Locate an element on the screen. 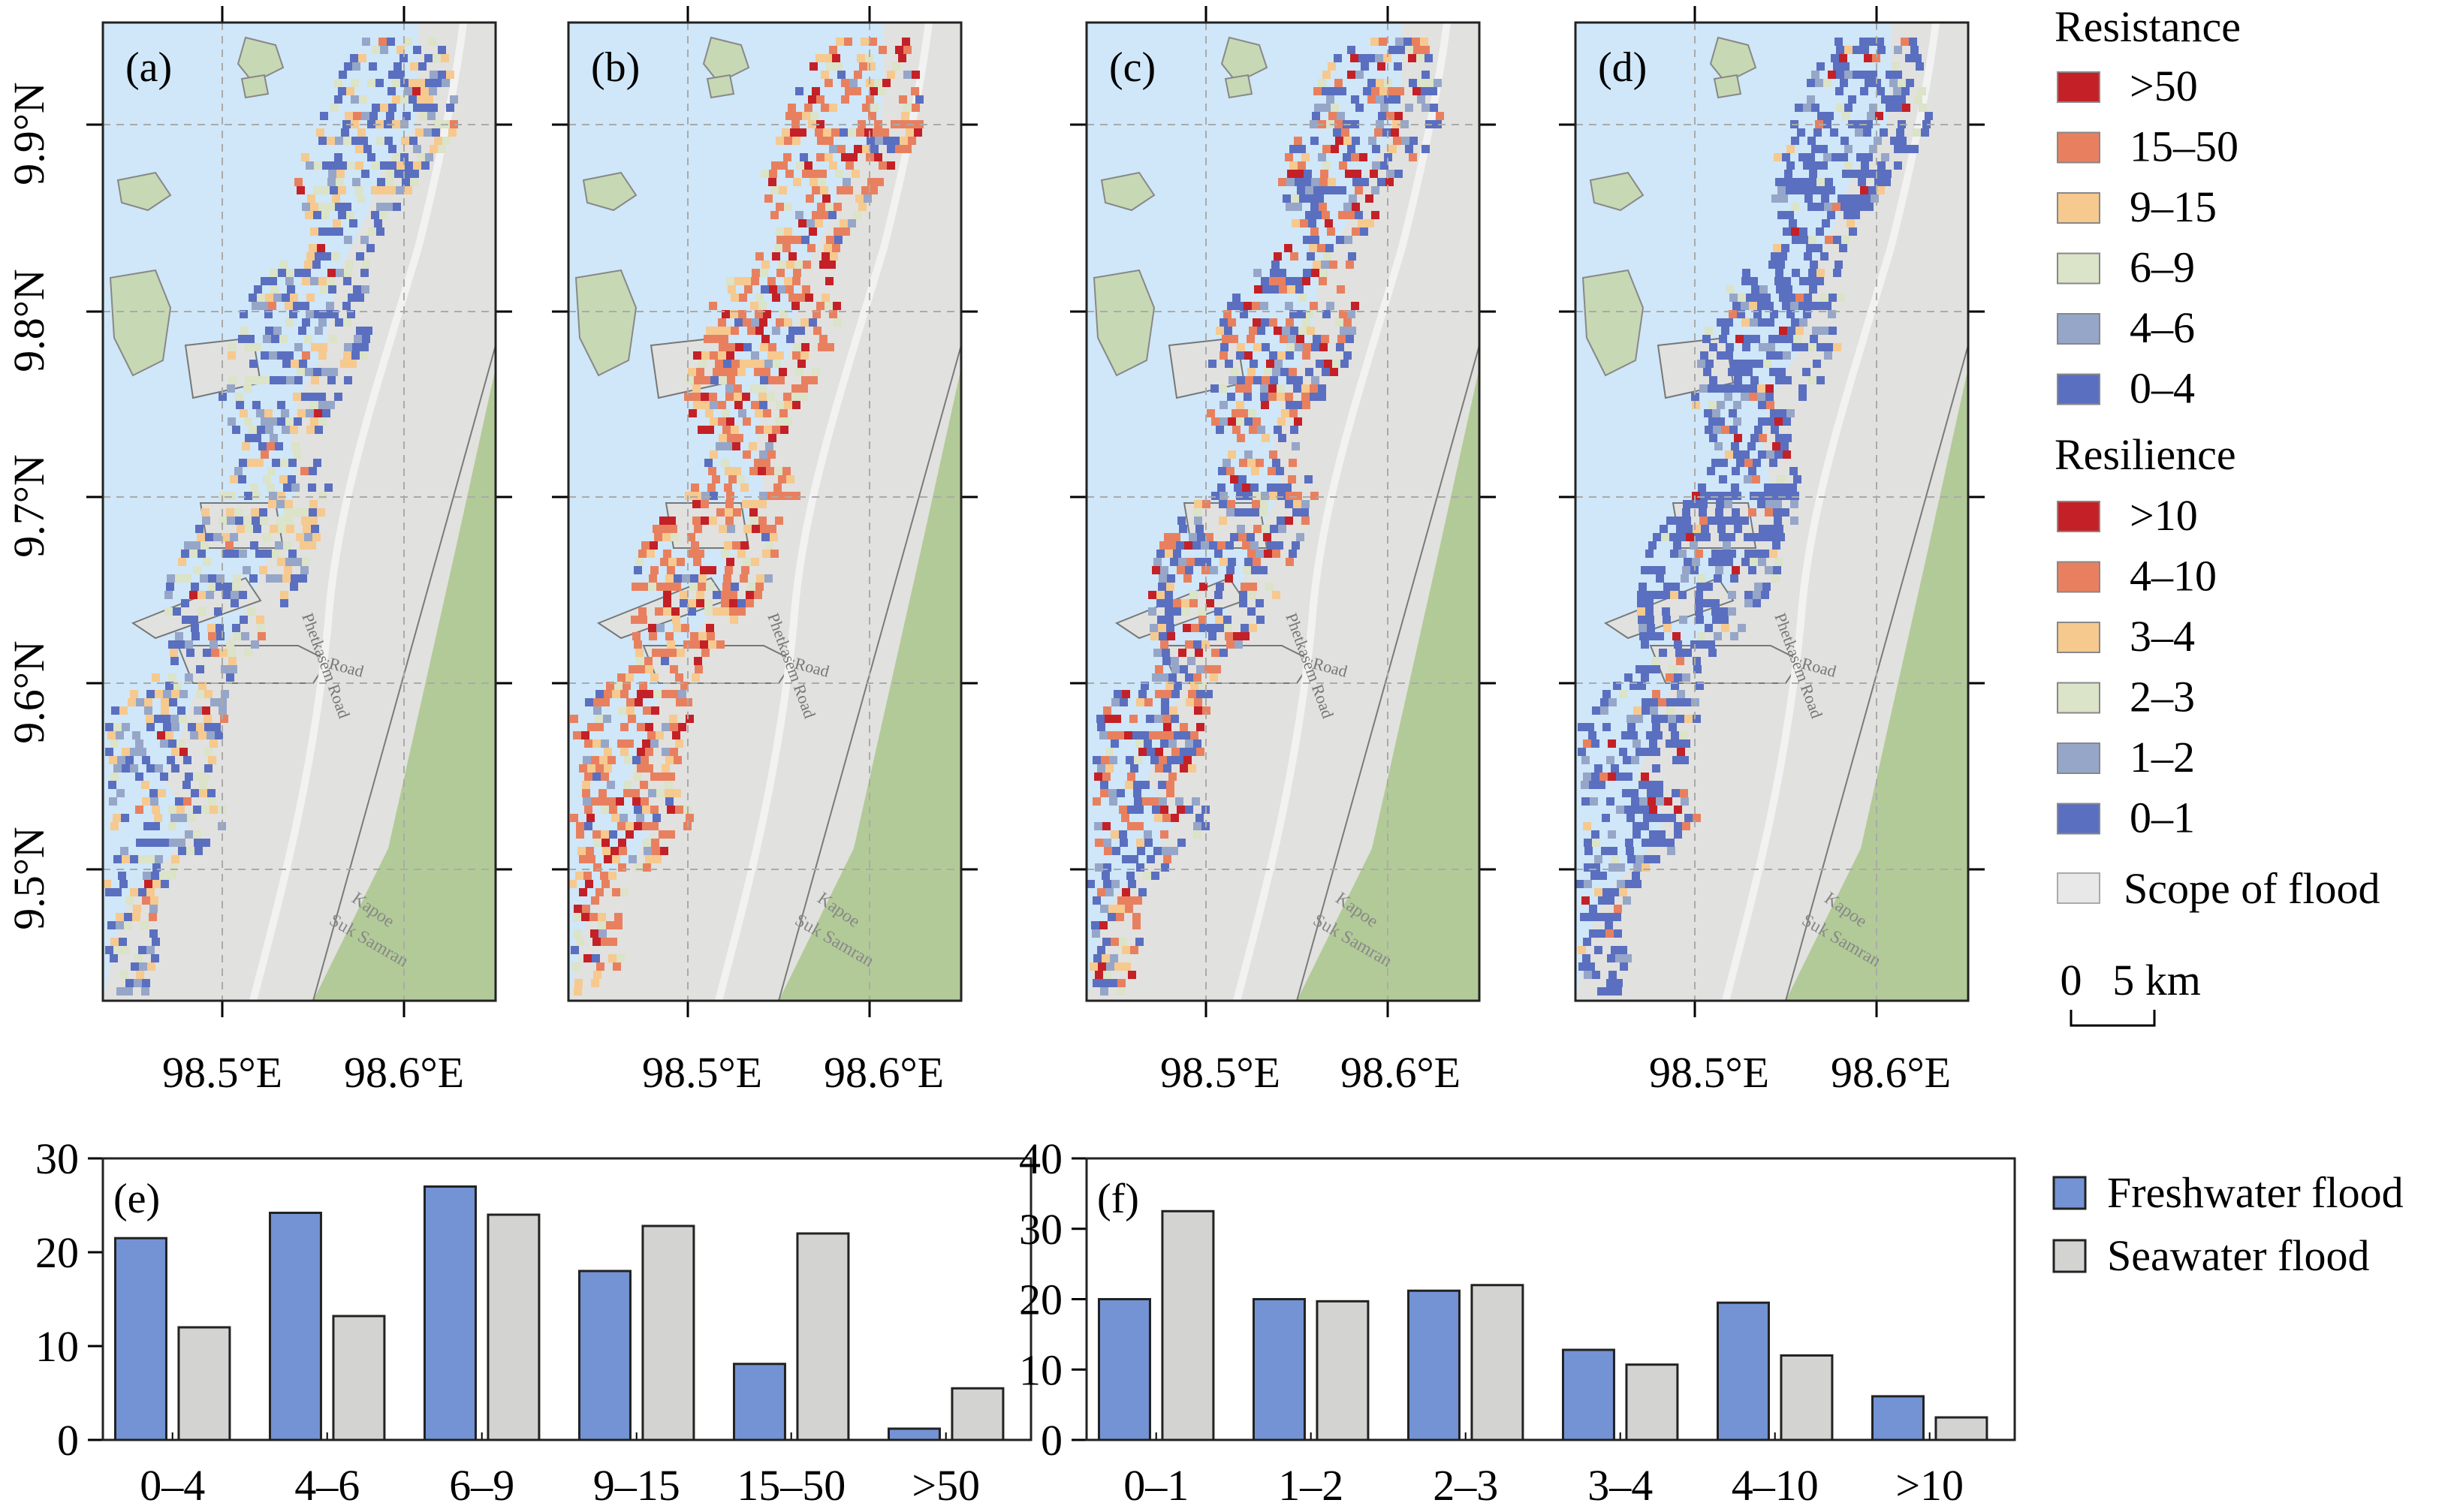  legend-swatch is located at coordinates (2078, 819).